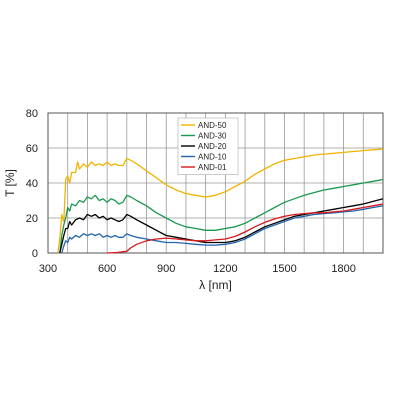 The width and height of the screenshot is (400, 400). What do you see at coordinates (107, 269) in the screenshot?
I see `x-tick-label: 600` at bounding box center [107, 269].